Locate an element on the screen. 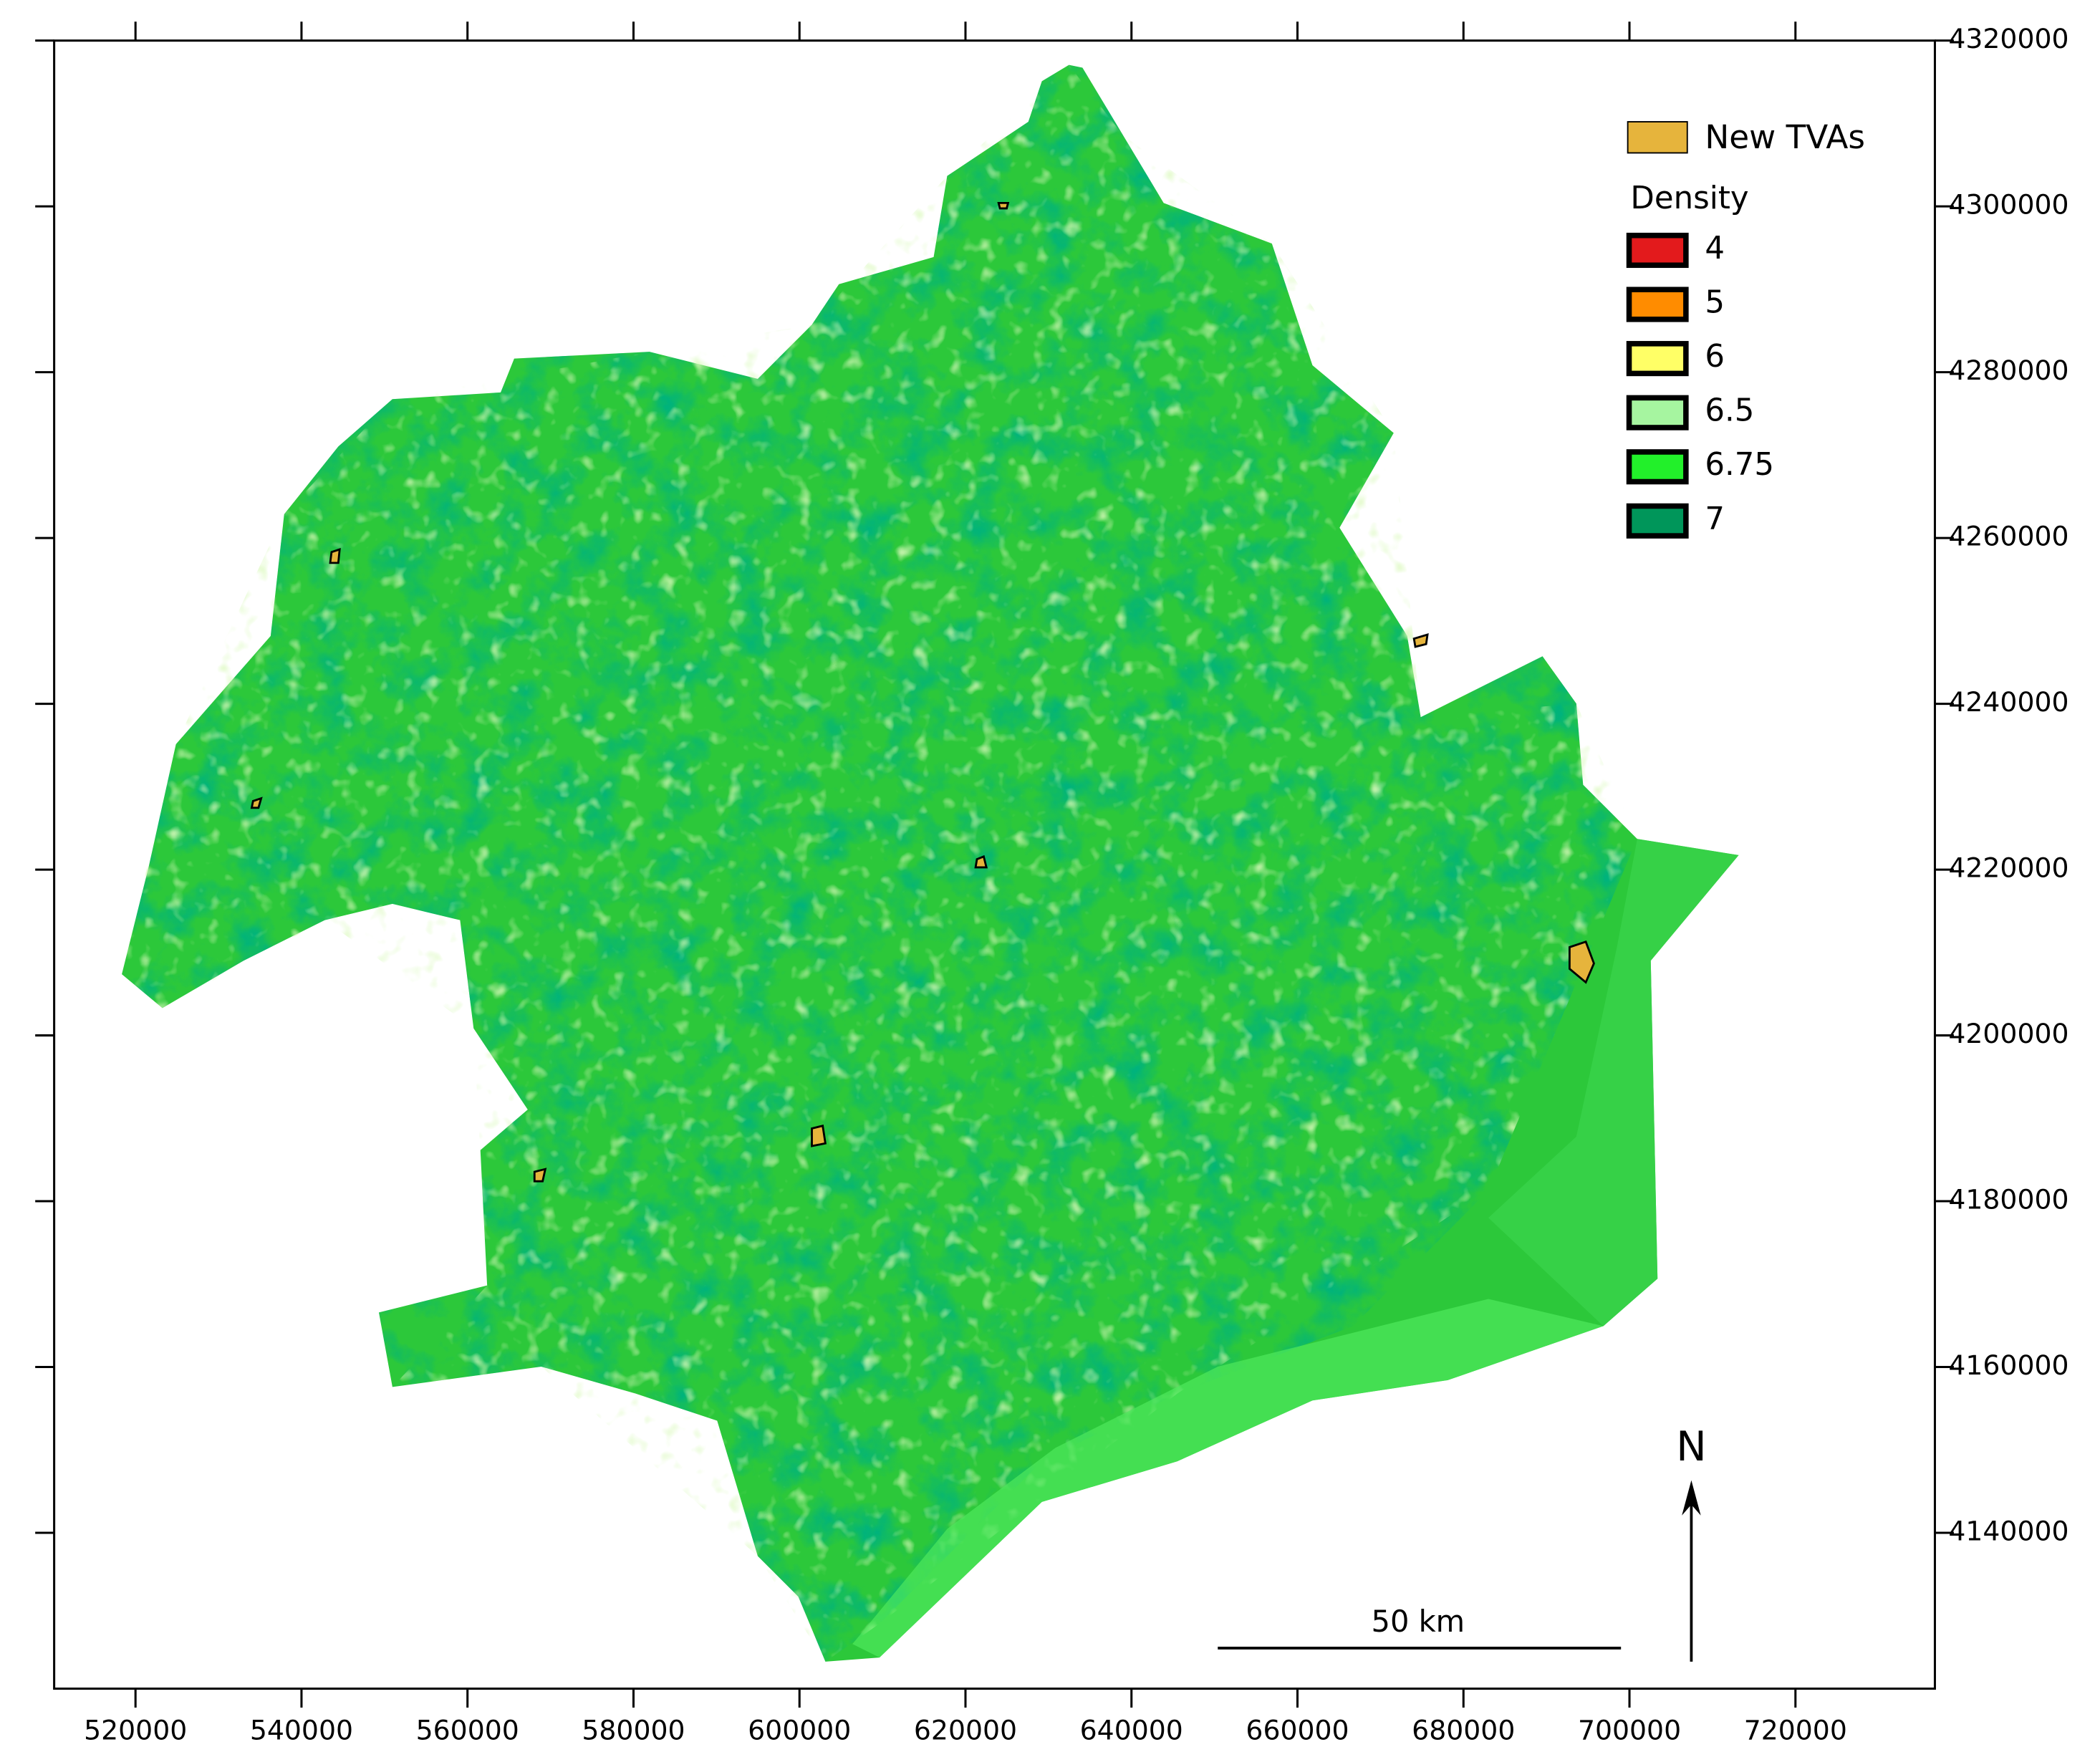  legend-label: 6.75 is located at coordinates (1739, 465).